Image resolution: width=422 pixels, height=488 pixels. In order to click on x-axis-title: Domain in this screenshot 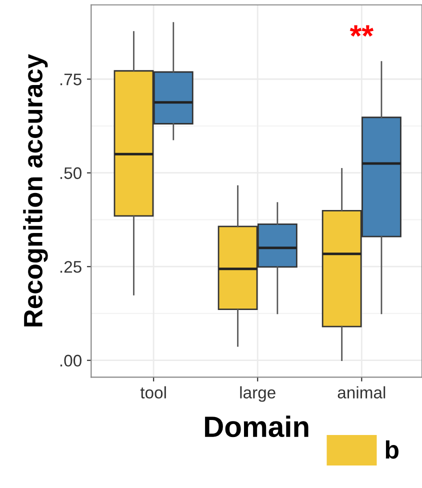, I will do `click(256, 427)`.